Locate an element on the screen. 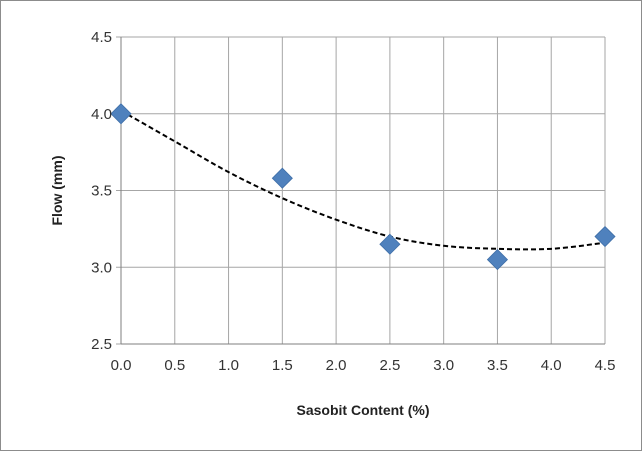 This screenshot has width=642, height=452. x-tick-label: 1.0 is located at coordinates (228, 365).